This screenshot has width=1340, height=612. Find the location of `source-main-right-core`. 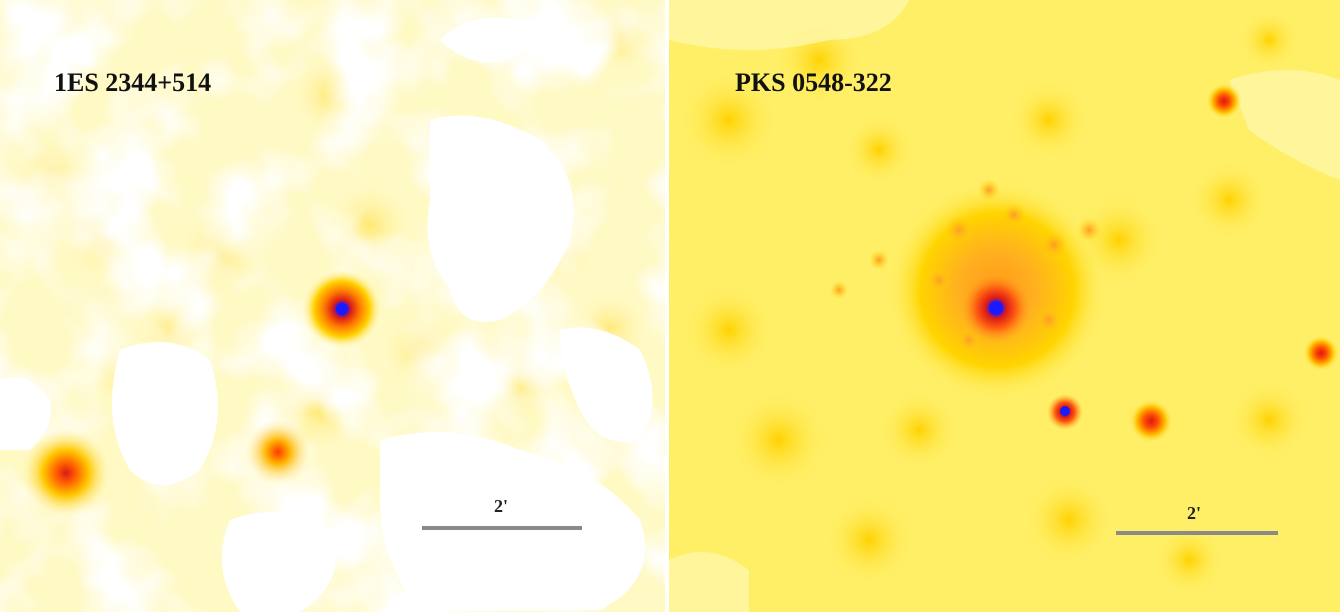

source-main-right-core is located at coordinates (996, 308).